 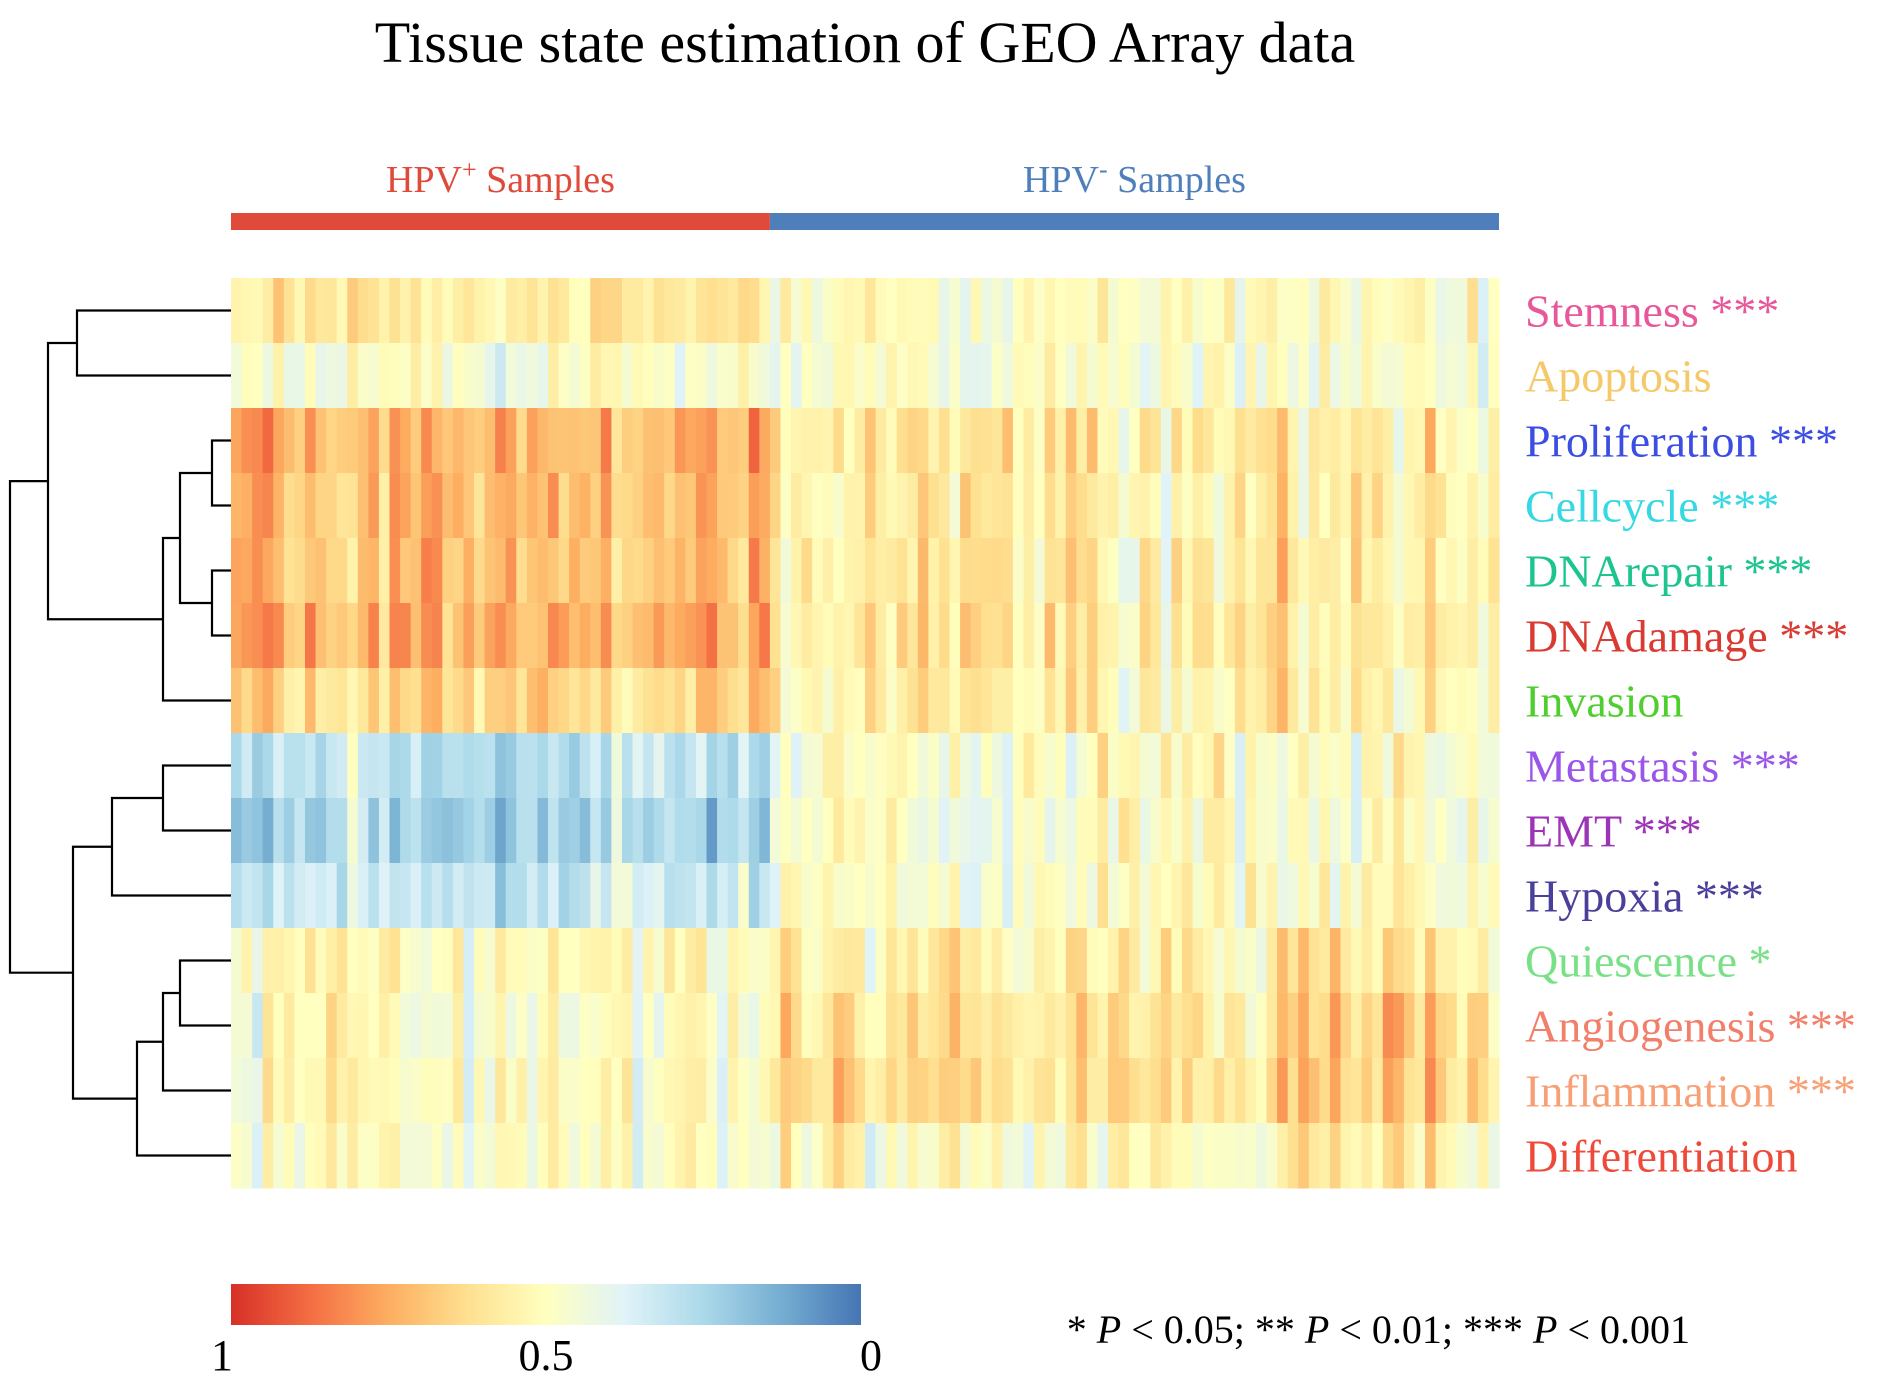 What do you see at coordinates (195, 538) in the screenshot?
I see `dendrogram-branch` at bounding box center [195, 538].